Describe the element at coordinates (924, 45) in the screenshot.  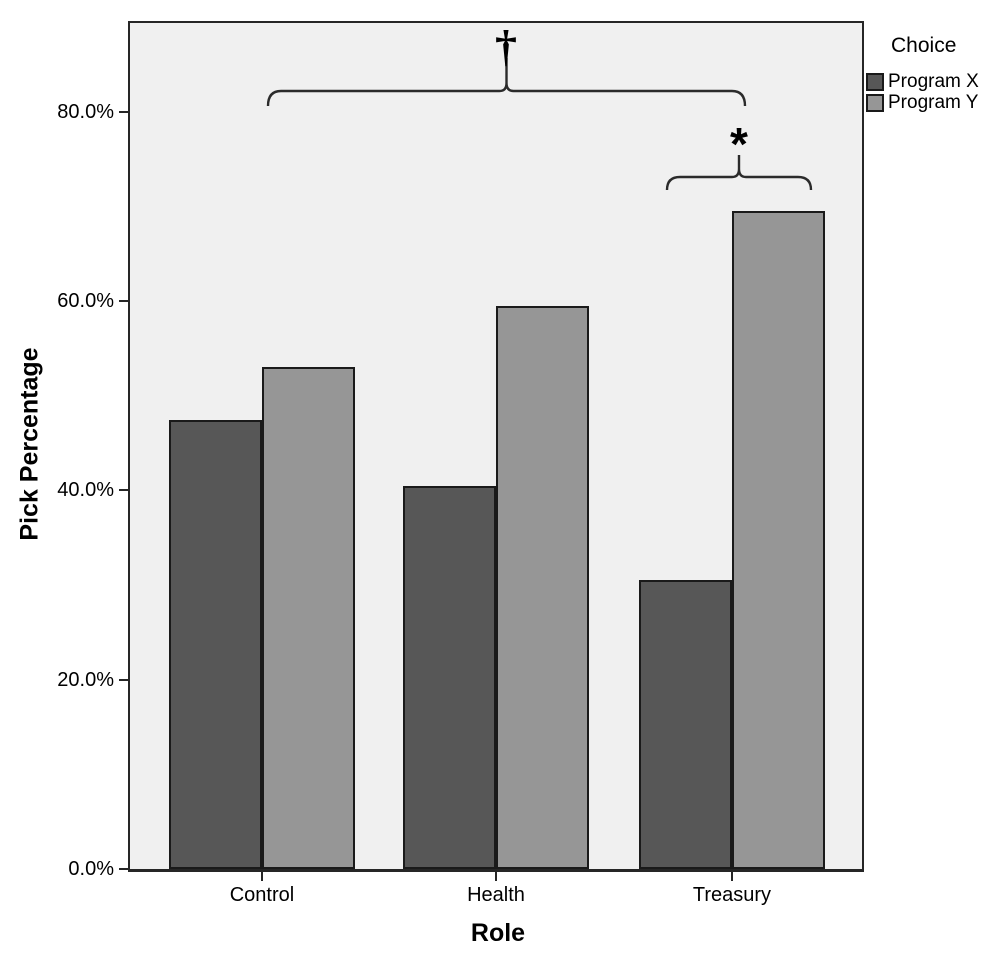
I see `legend-title: Choice` at that location.